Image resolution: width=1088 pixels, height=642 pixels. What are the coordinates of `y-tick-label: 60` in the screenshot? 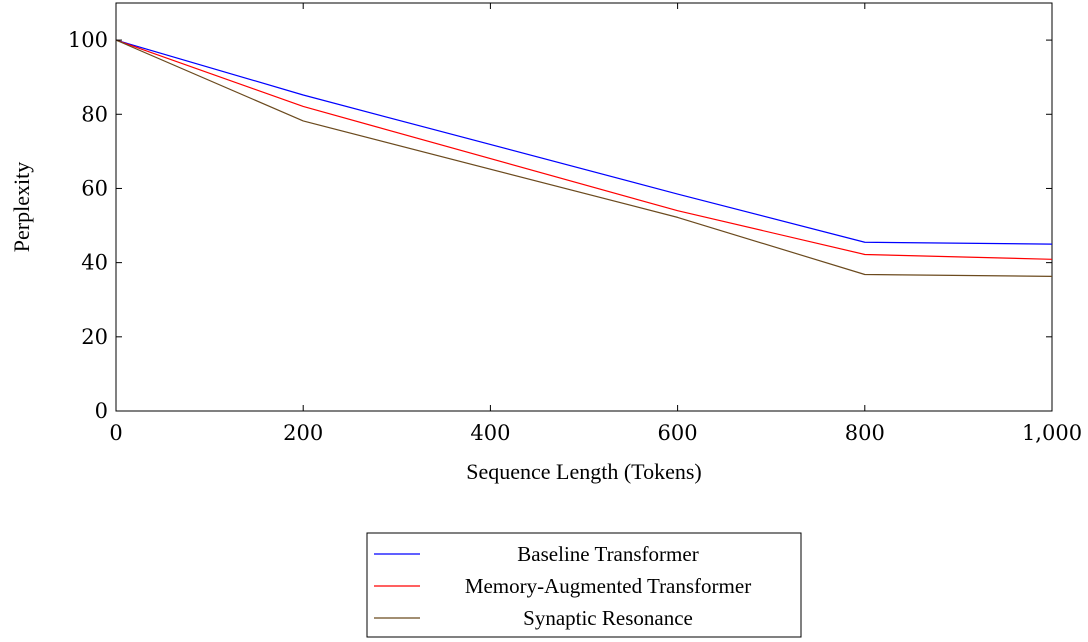 It's located at (94, 188).